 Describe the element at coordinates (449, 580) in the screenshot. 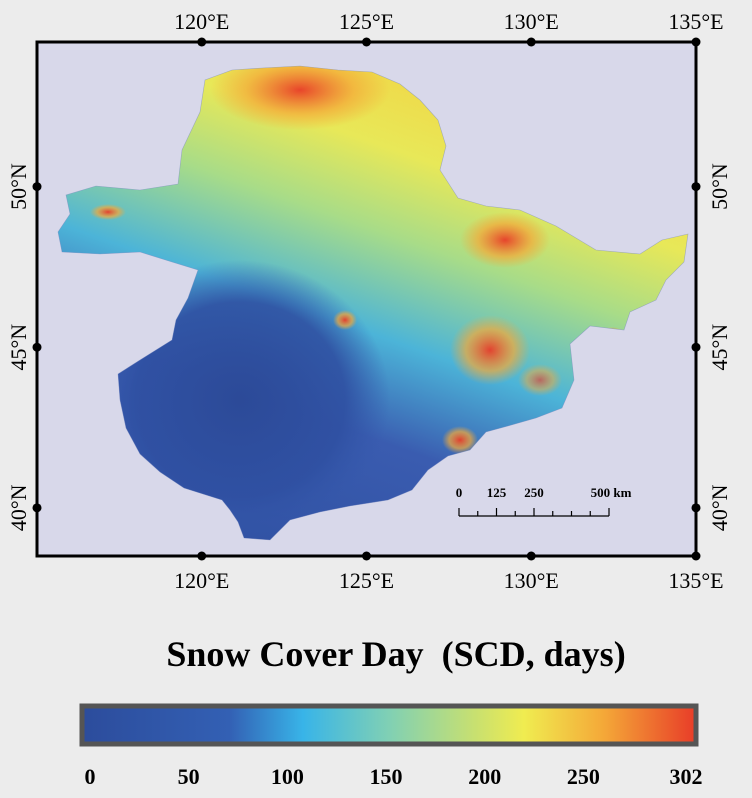

I see `lon-labels-bottom: 120°E 125°E 130°E 135°E` at that location.